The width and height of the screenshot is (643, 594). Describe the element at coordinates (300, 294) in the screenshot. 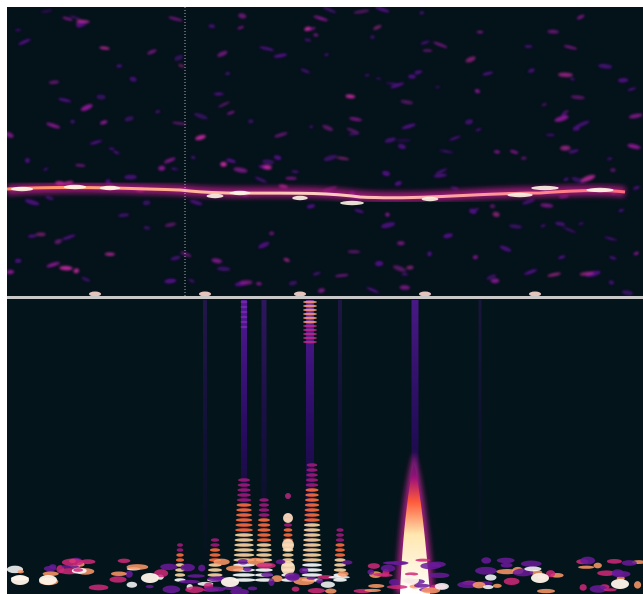

I see `edge-glint` at that location.